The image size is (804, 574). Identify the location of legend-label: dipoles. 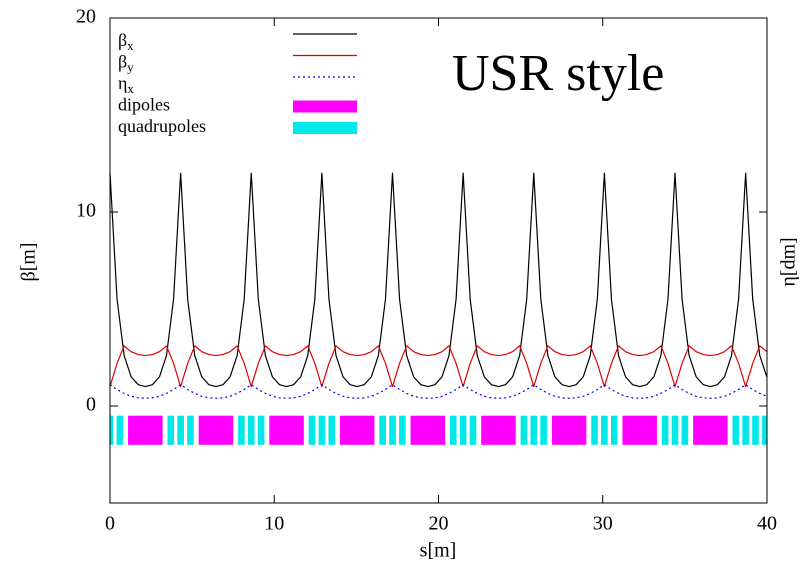
(144, 105).